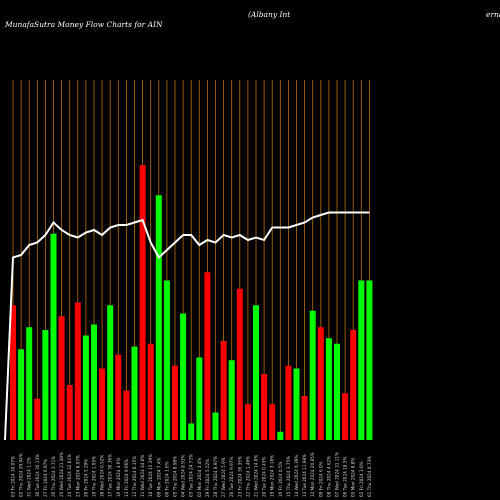 Image resolution: width=500 pixels, height=500 pixels. What do you see at coordinates (126, 478) in the screenshot?
I see `x-tick-label: 13 Fri 2024 9.66%` at bounding box center [126, 478].